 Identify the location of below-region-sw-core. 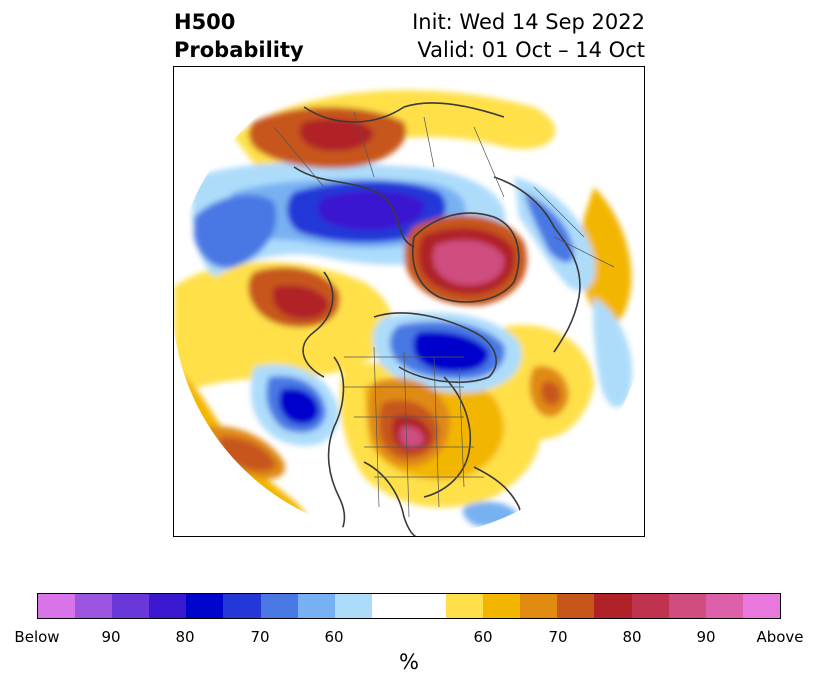
(298, 406).